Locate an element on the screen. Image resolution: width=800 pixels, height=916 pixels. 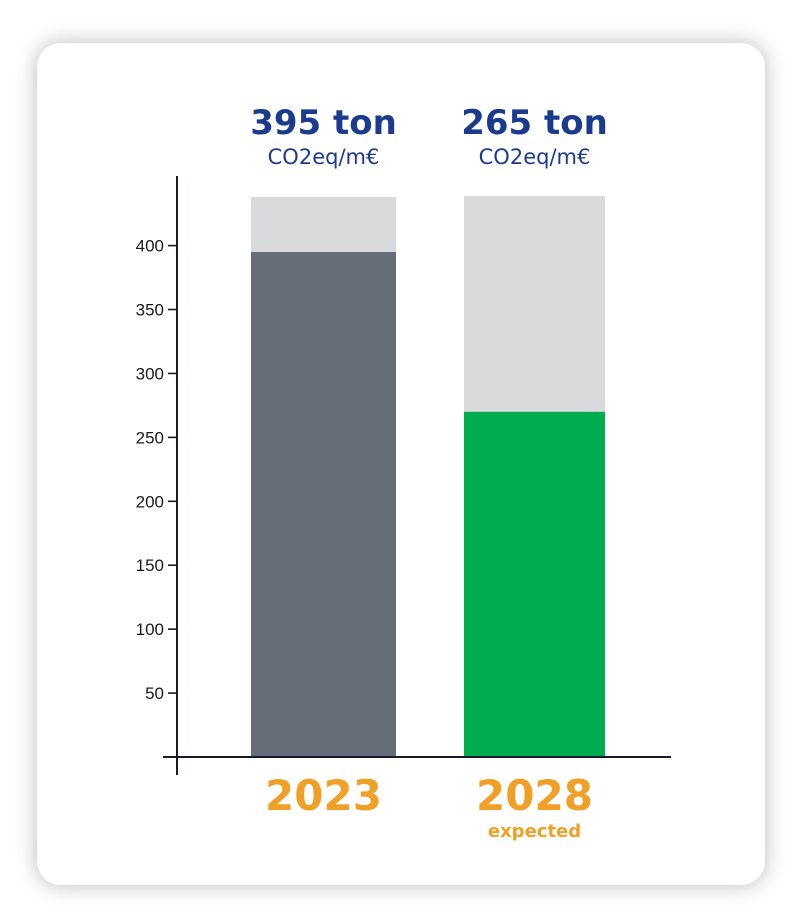
y-tick-label-350: 350 is located at coordinates (150, 310).